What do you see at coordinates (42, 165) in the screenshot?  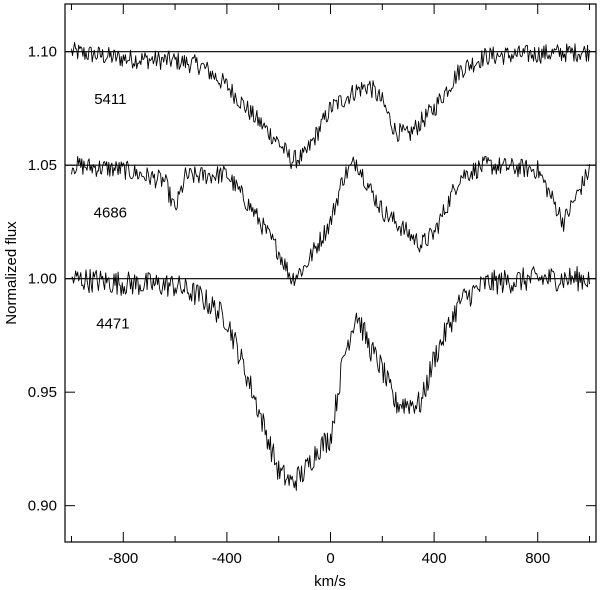 I see `y-tick-label: 1.05` at bounding box center [42, 165].